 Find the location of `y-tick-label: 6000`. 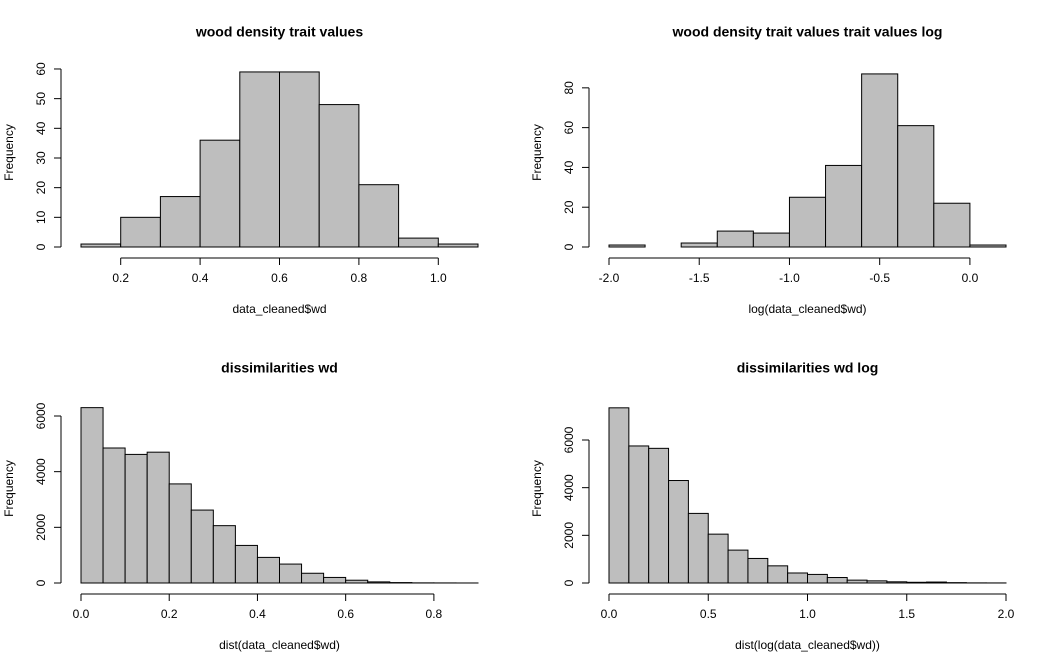

y-tick-label: 6000 is located at coordinates (41, 415).